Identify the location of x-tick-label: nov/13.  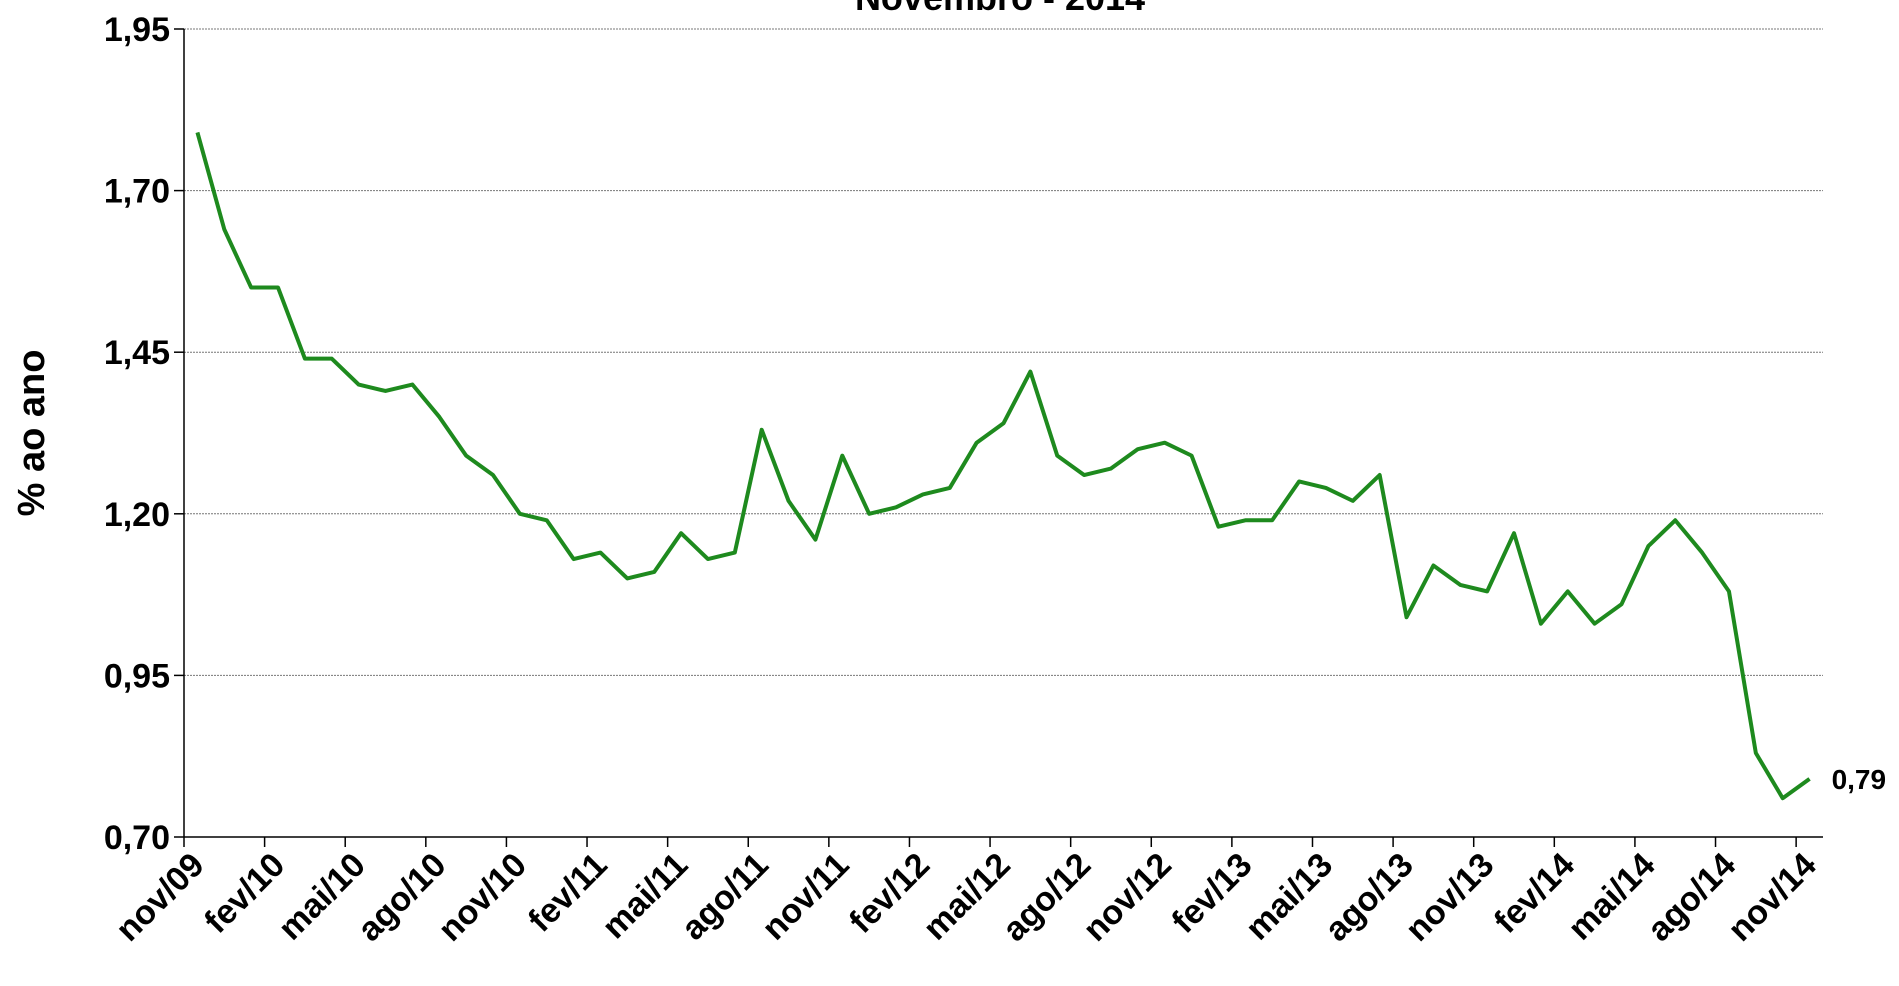
(1449, 897).